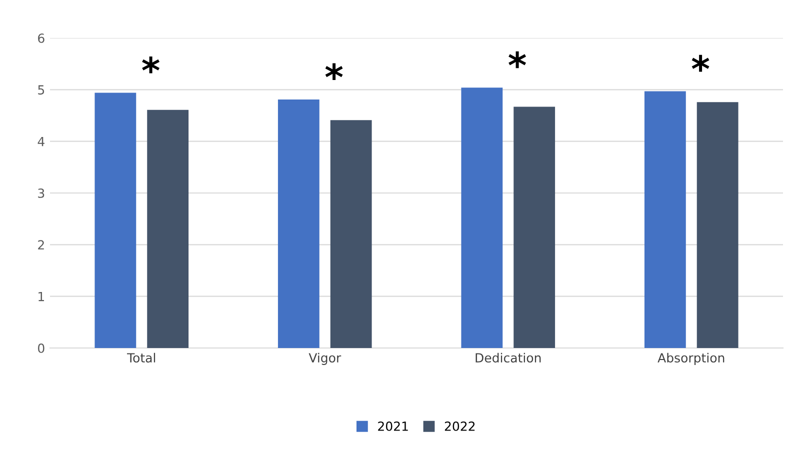 The height and width of the screenshot is (451, 811). What do you see at coordinates (41, 38) in the screenshot?
I see `y-tick-label: 6` at bounding box center [41, 38].